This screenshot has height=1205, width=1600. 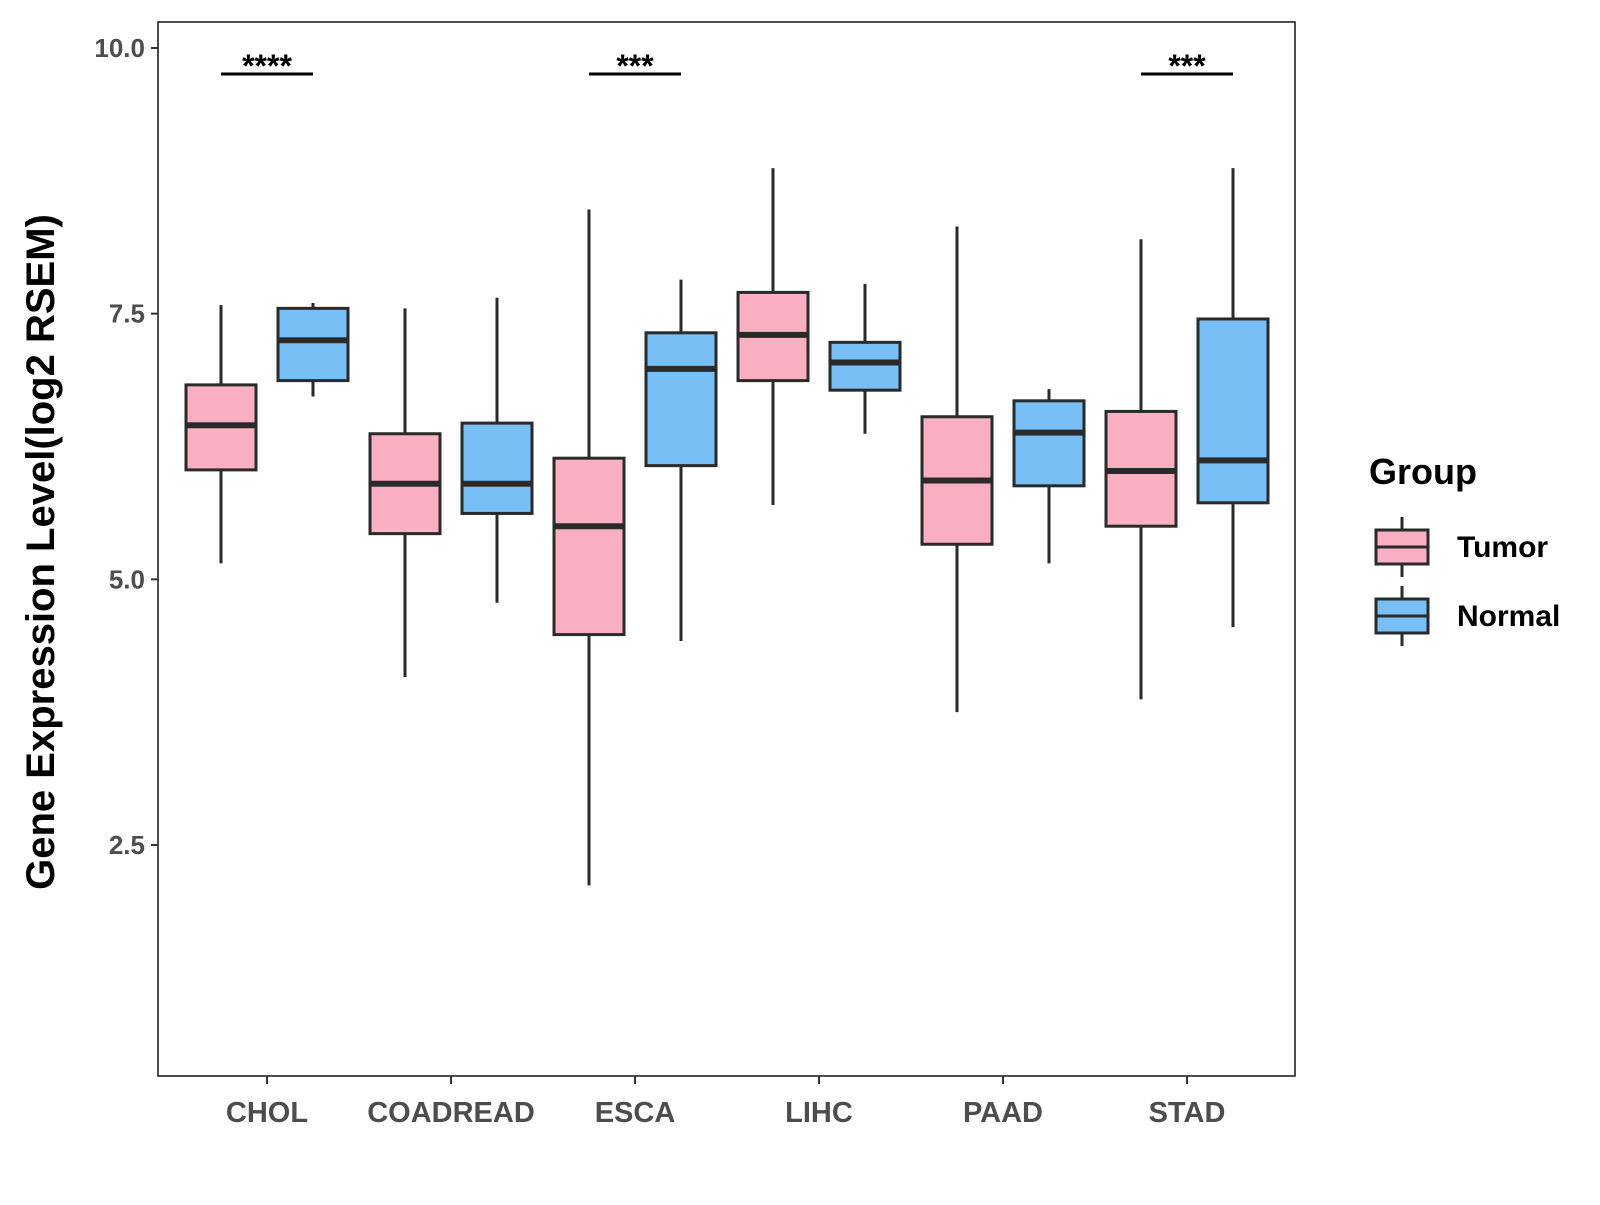 I want to click on box-normal-esca, so click(x=681, y=460).